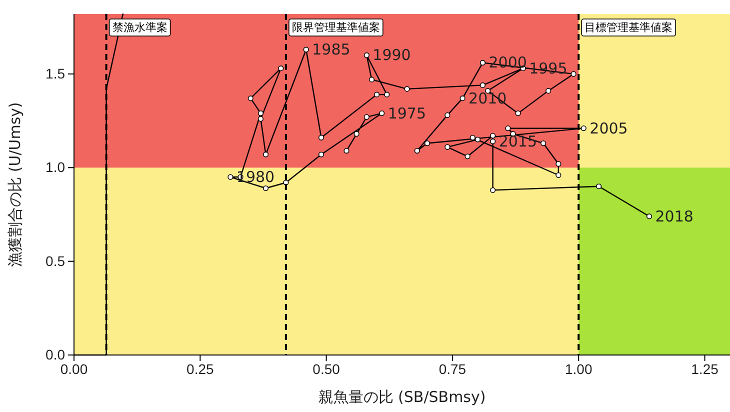 Image resolution: width=730 pixels, height=412 pixels. Describe the element at coordinates (56, 73) in the screenshot. I see `y-tick-label: 1.5` at that location.